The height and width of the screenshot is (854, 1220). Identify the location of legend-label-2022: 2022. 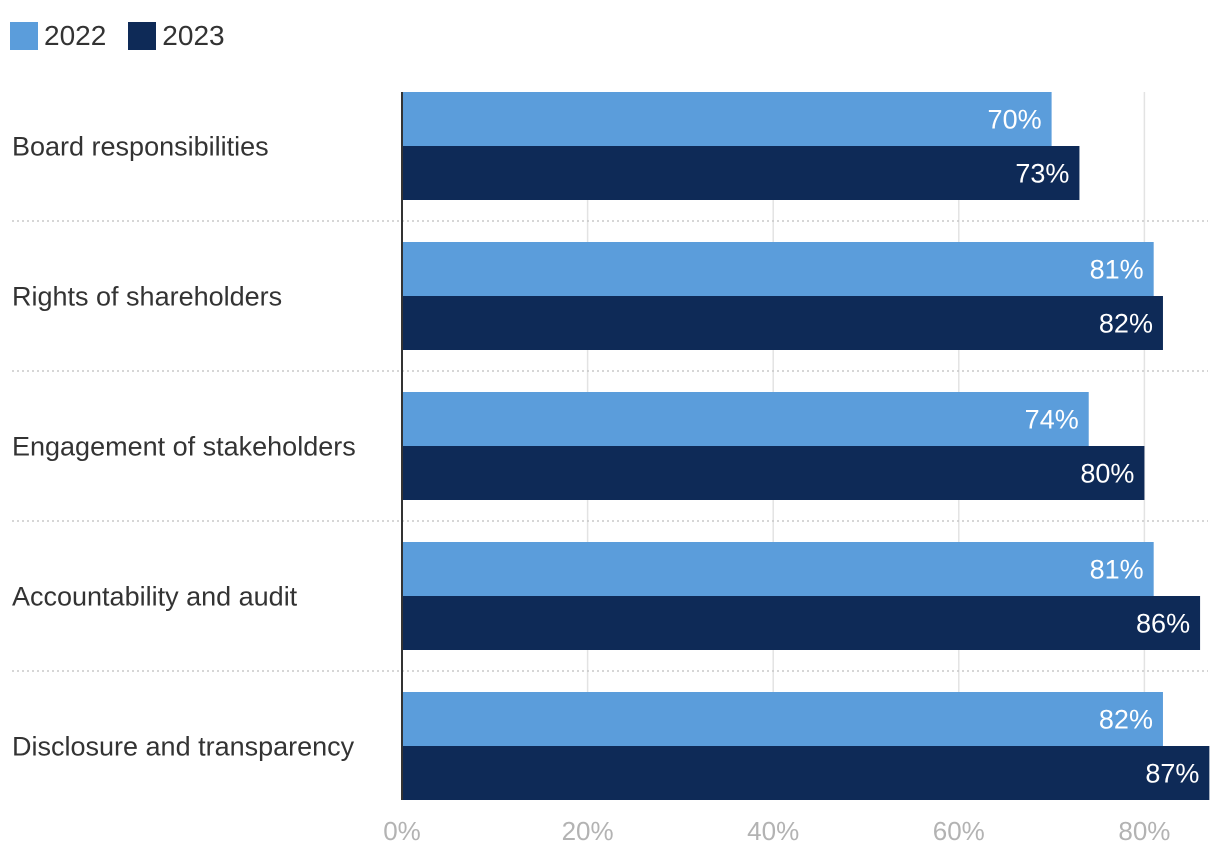
(75, 35).